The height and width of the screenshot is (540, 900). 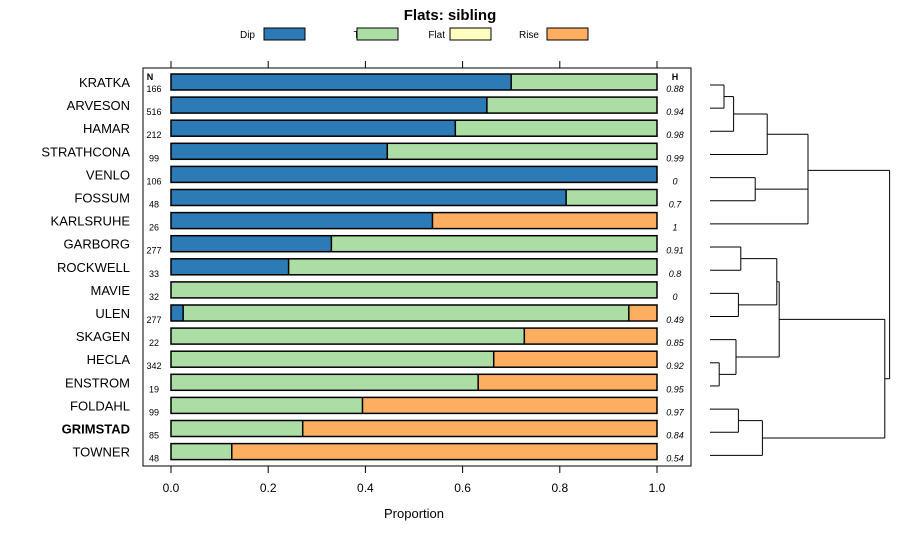 I want to click on h-value: 0.92, so click(x=675, y=366).